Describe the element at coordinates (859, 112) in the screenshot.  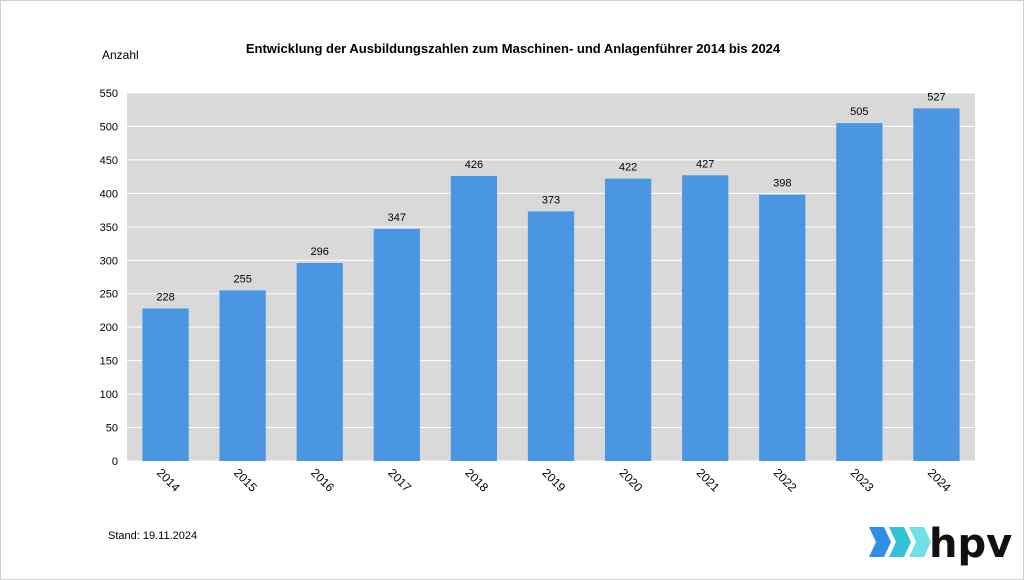
I see `data-label: 505` at that location.